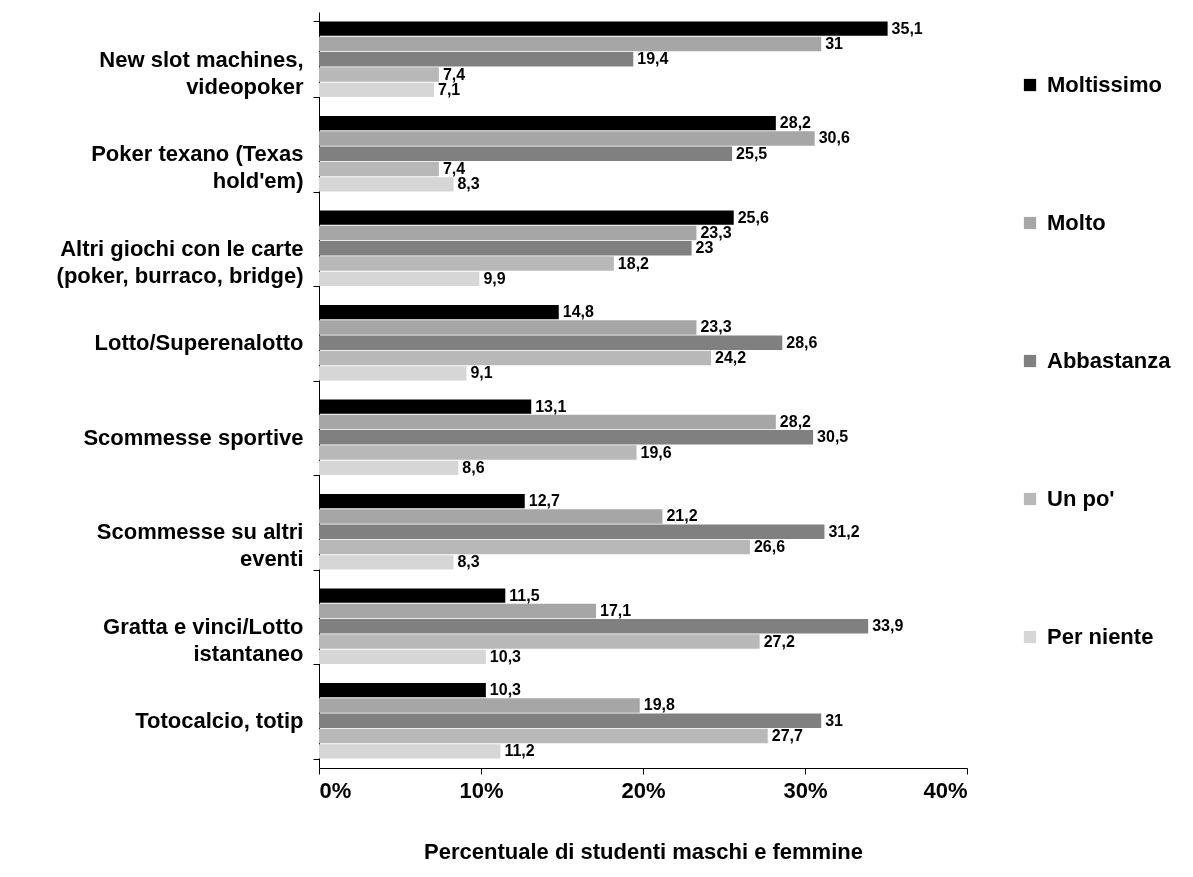 This screenshot has height=877, width=1193. I want to click on x-axis-title: Percentuale di studenti maschi e femmine, so click(643, 851).